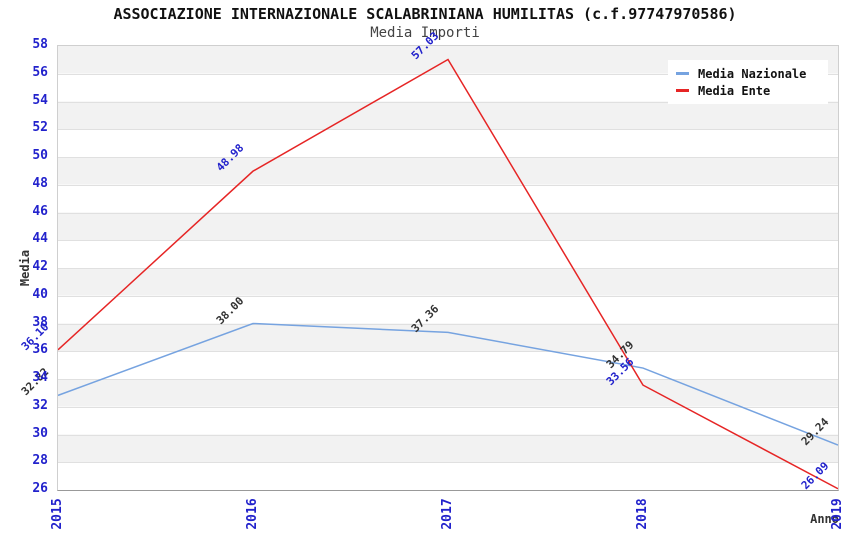 The height and width of the screenshot is (550, 850). I want to click on y-tick-label: 36, so click(40, 350).